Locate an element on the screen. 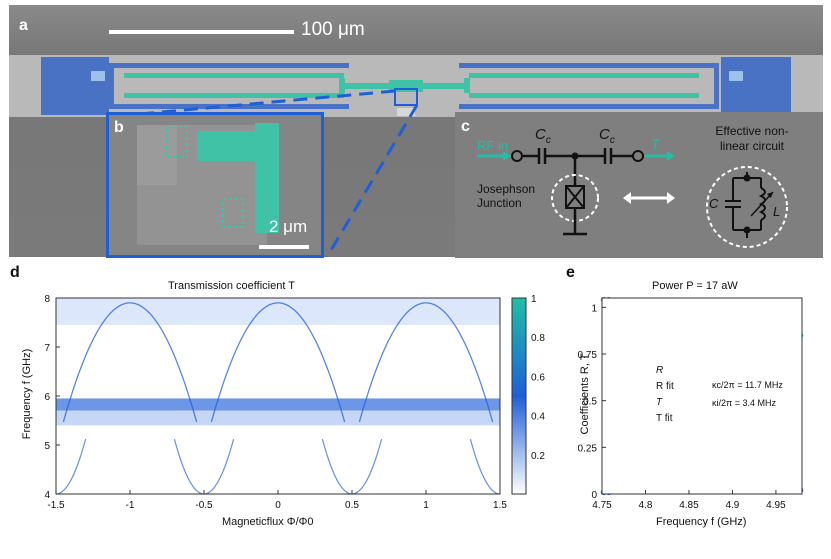  colorbar-tick: 0.4 is located at coordinates (538, 417).